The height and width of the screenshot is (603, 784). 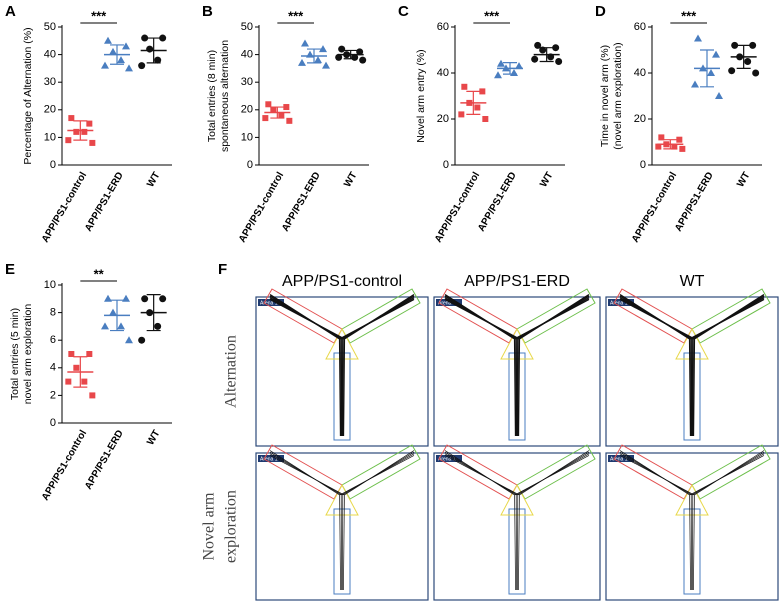 What do you see at coordinates (621, 458) in the screenshot?
I see `arena-tag` at bounding box center [621, 458].